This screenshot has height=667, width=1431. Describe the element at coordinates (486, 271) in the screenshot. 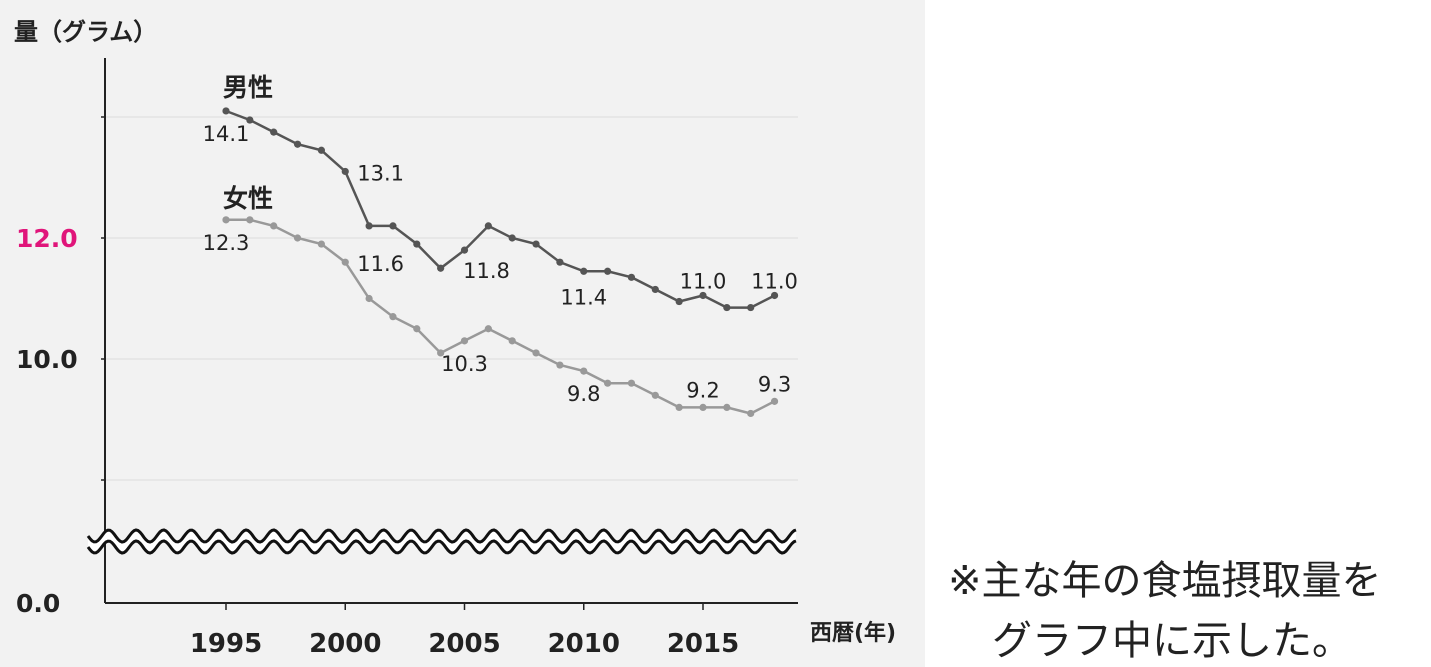

I see `data-label: 11.8` at that location.